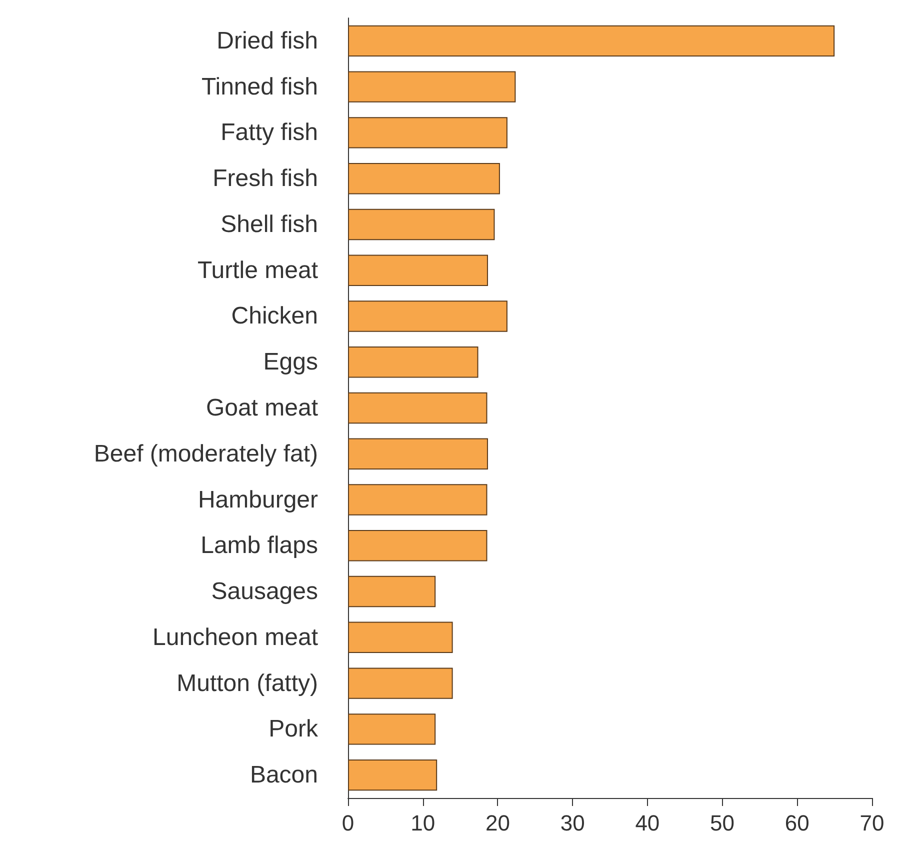 The width and height of the screenshot is (900, 866). Describe the element at coordinates (269, 132) in the screenshot. I see `y-tick-label: Fatty fish` at that location.